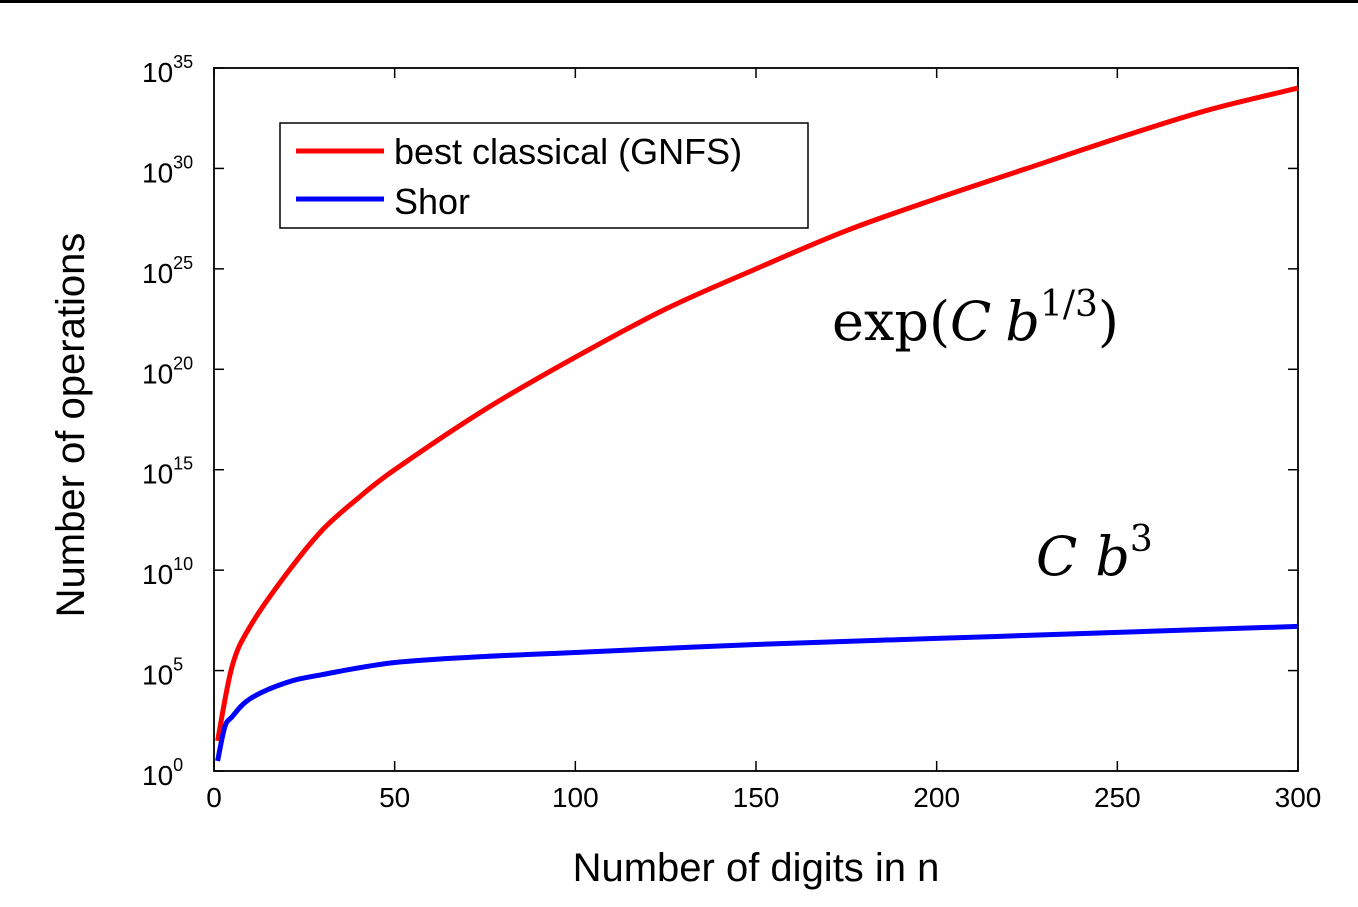  I want to click on y-tick-label: 10⁰, so click(162, 773).